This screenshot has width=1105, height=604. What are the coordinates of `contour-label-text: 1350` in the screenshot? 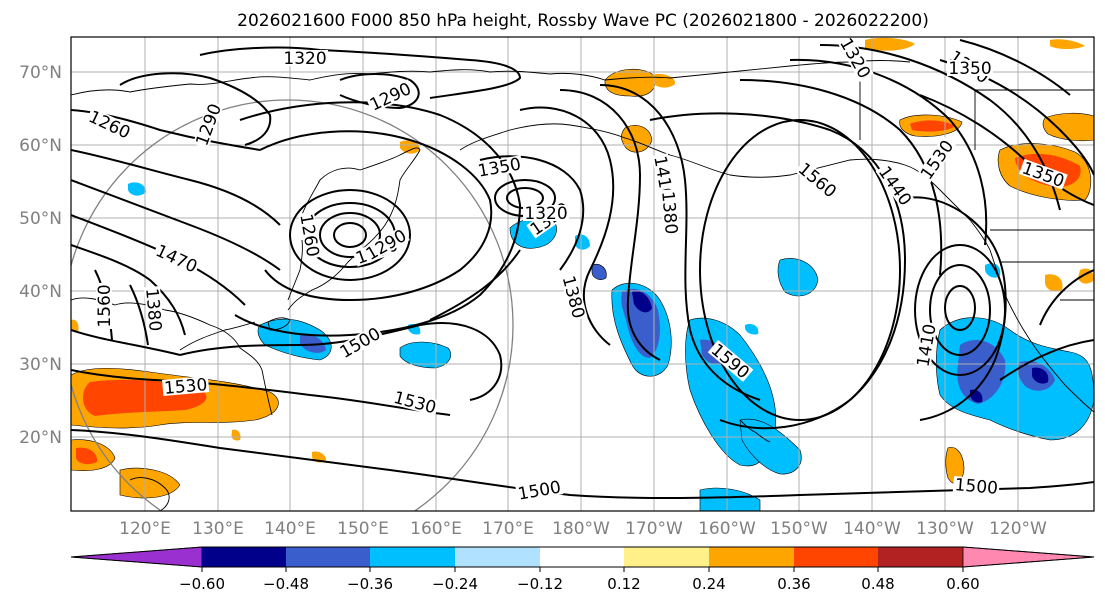 It's located at (969, 69).